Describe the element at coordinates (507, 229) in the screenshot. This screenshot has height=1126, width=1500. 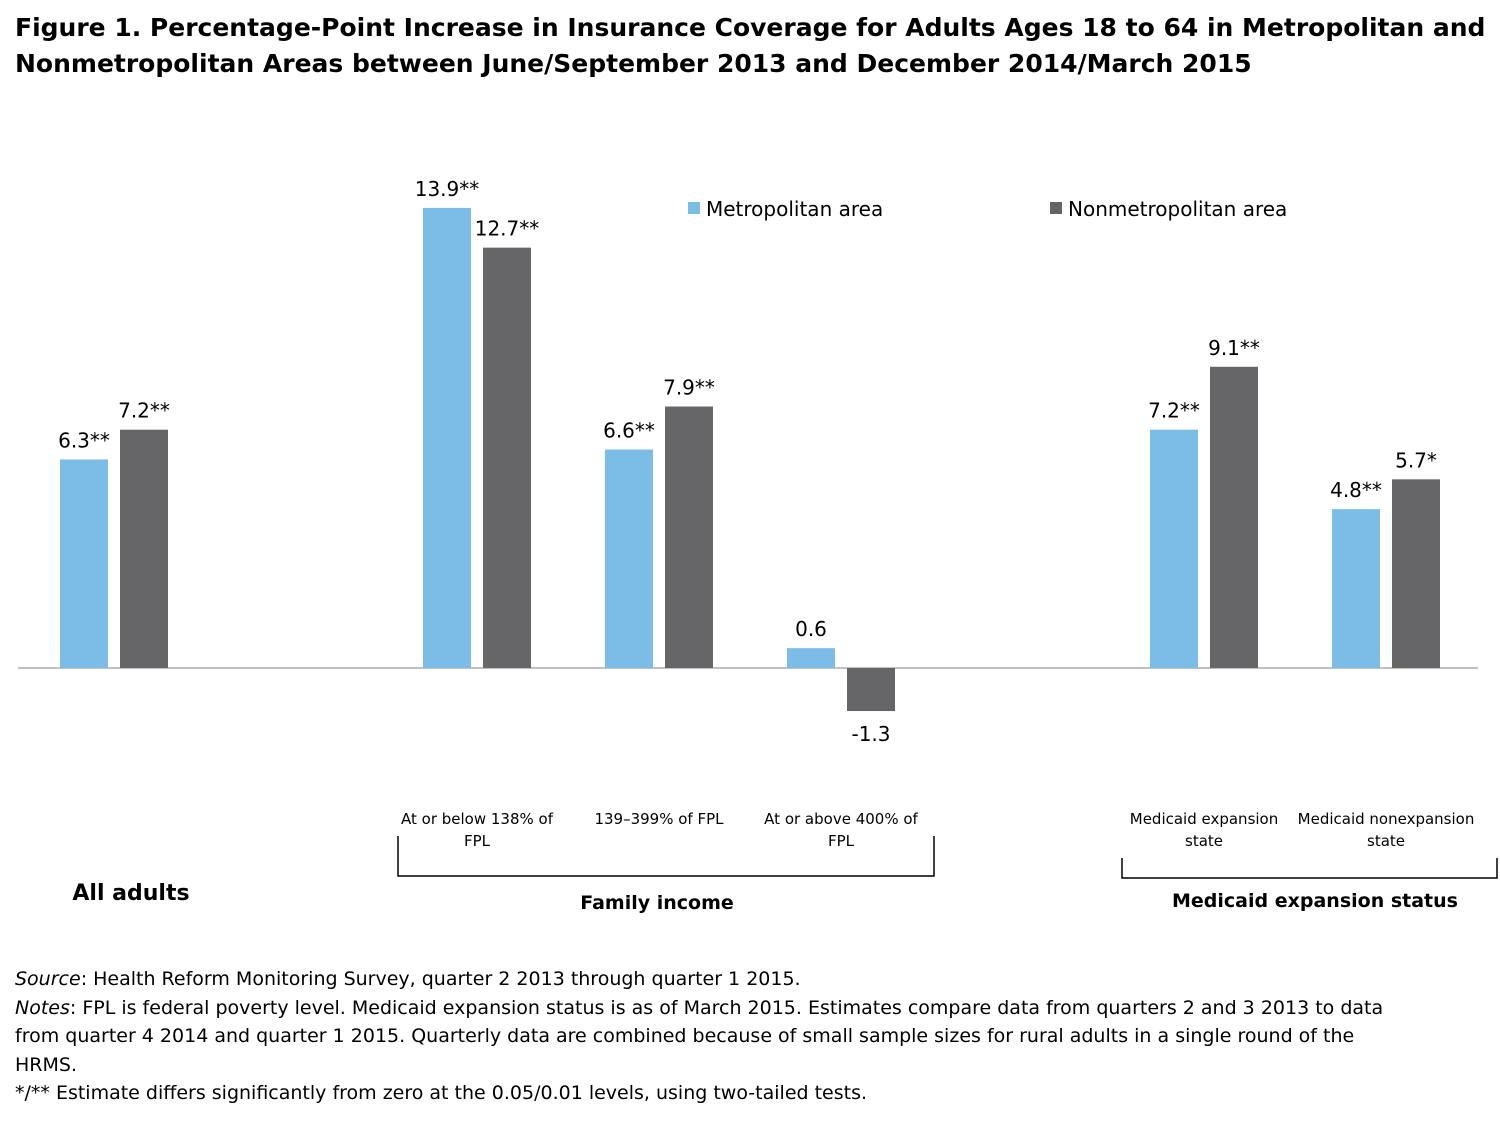
I see `data-label-nonmetro-1: 12.7**` at that location.